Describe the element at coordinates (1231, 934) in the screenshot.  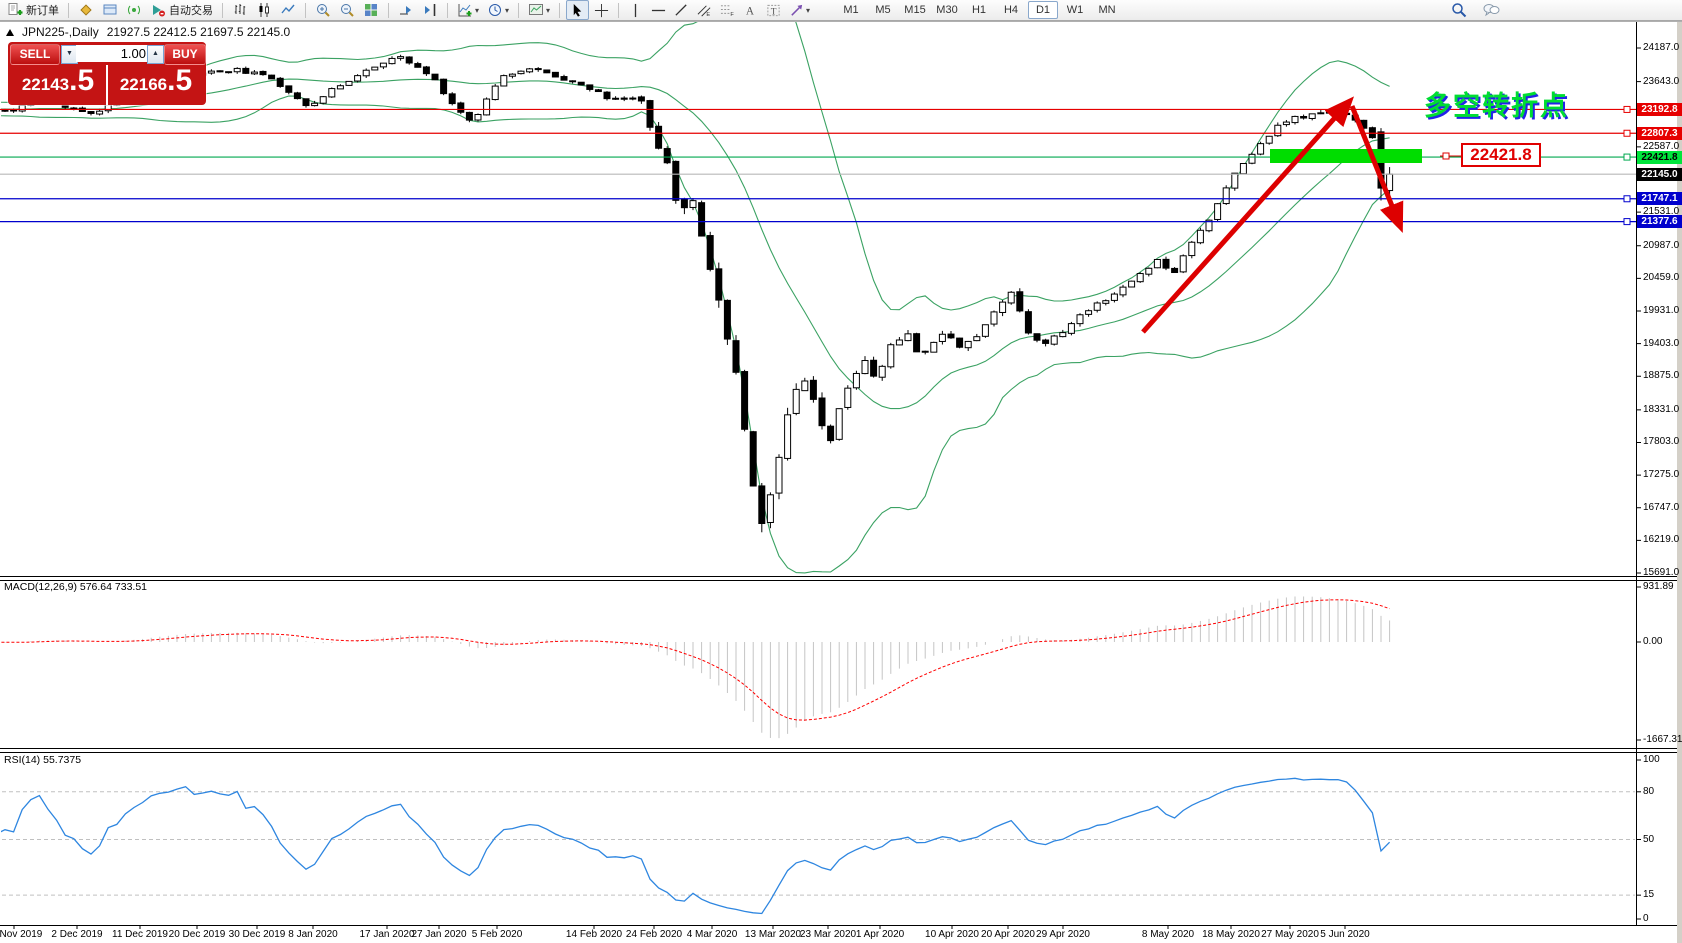
I see `date-axis-label: 18 May 2020` at that location.